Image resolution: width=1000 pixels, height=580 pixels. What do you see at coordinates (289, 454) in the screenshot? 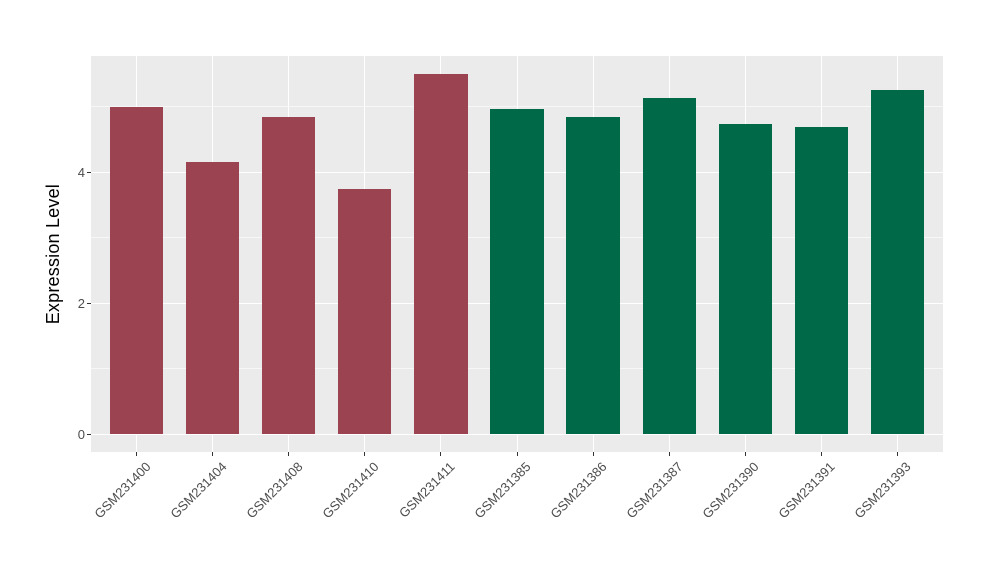
I see `x-tick-mark-GSM231408` at bounding box center [289, 454].